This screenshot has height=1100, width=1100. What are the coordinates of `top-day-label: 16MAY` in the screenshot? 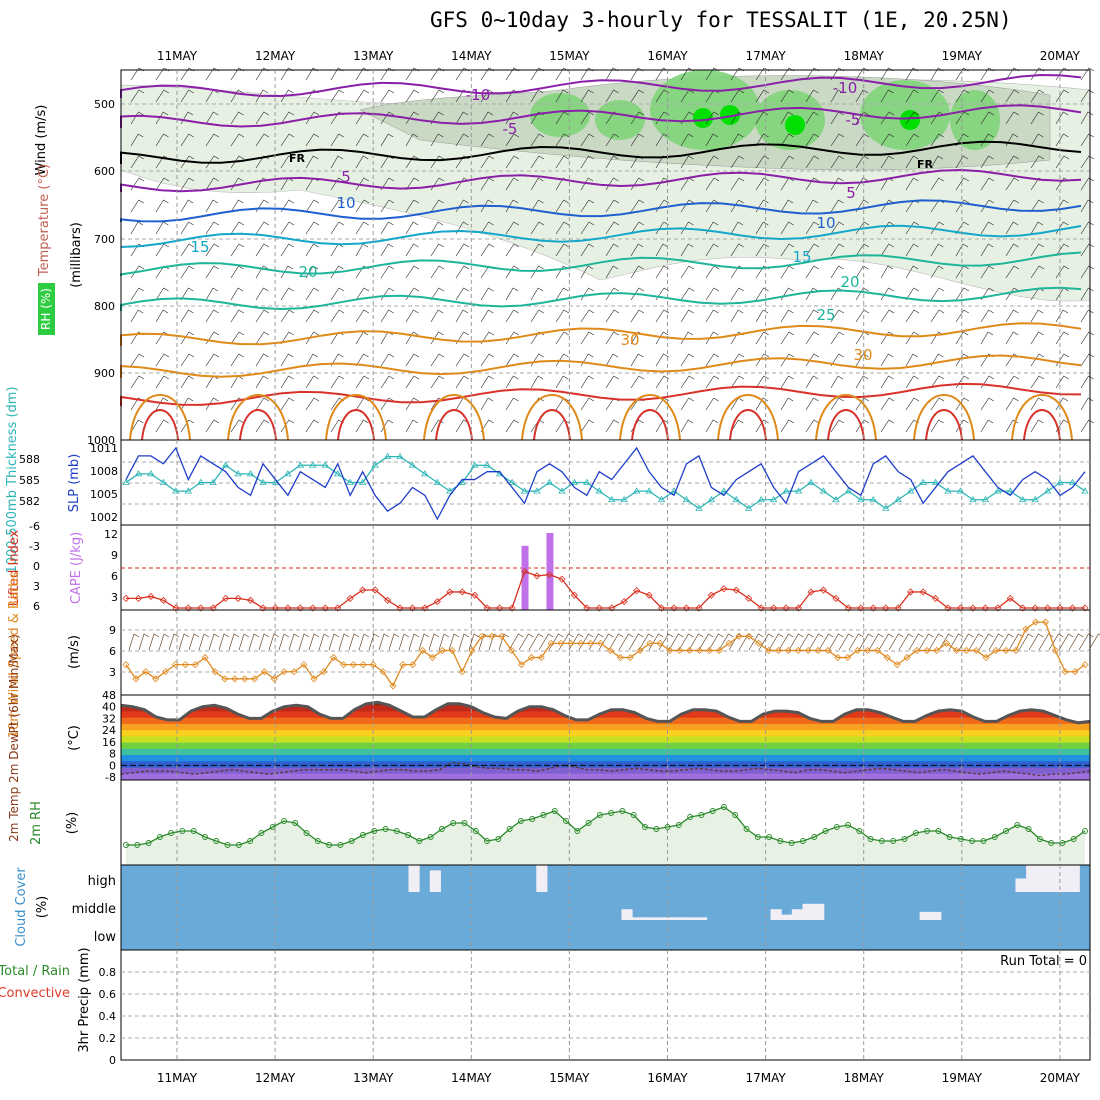 It's located at (667, 56).